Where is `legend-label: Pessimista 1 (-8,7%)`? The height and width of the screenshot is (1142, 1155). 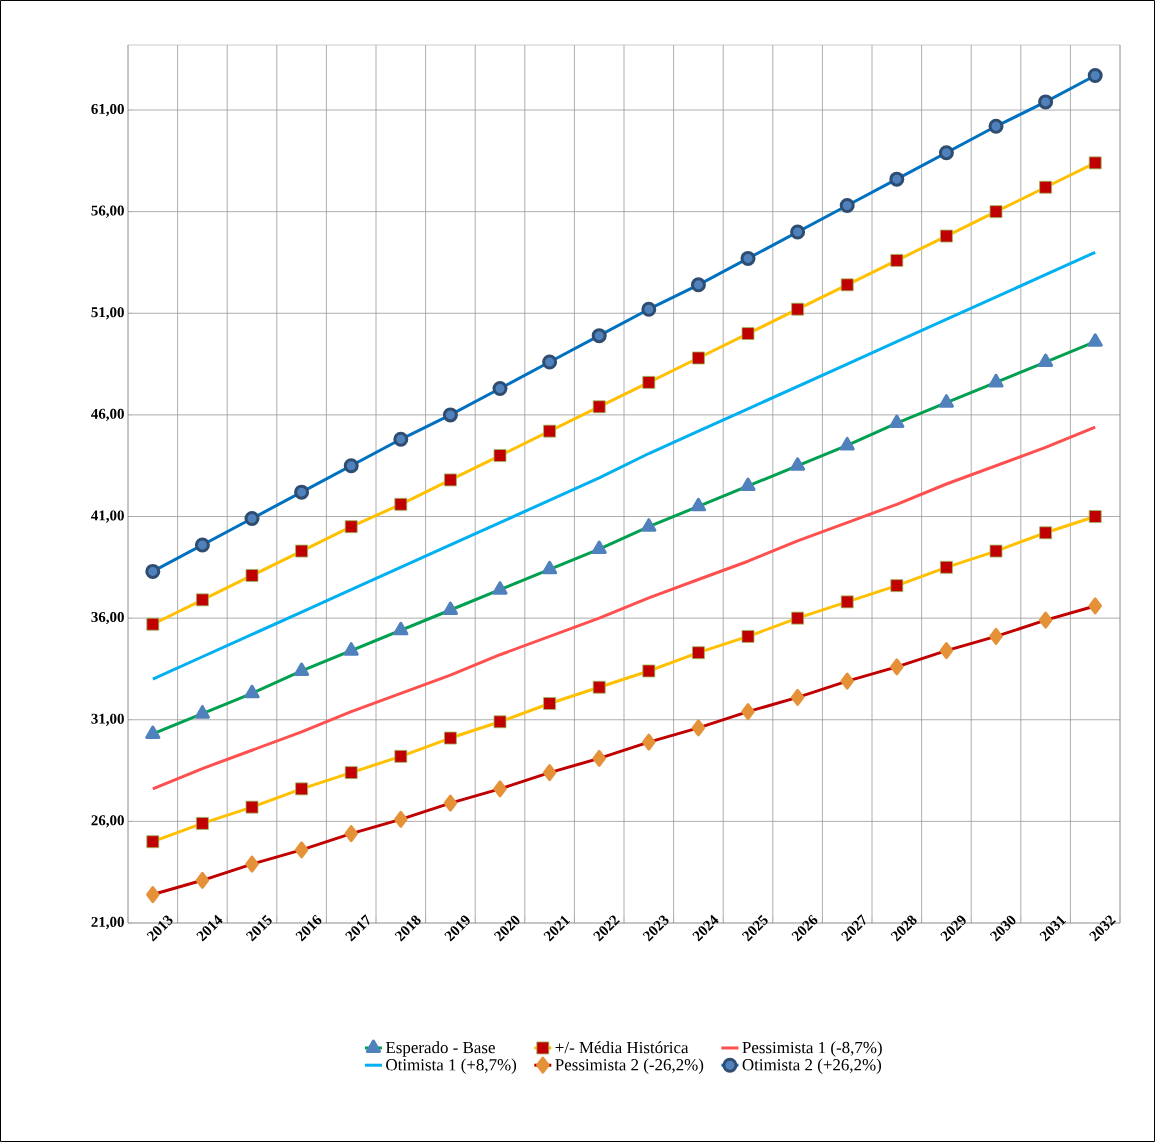 legend-label: Pessimista 1 (-8,7%) is located at coordinates (812, 1049).